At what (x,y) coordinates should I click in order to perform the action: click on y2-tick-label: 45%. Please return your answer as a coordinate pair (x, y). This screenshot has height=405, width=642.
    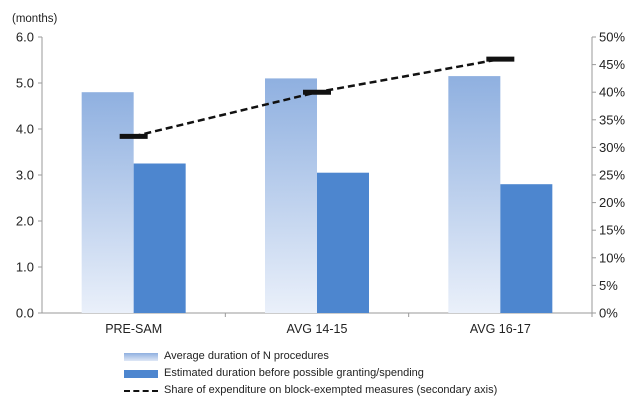
    Looking at the image, I should click on (612, 64).